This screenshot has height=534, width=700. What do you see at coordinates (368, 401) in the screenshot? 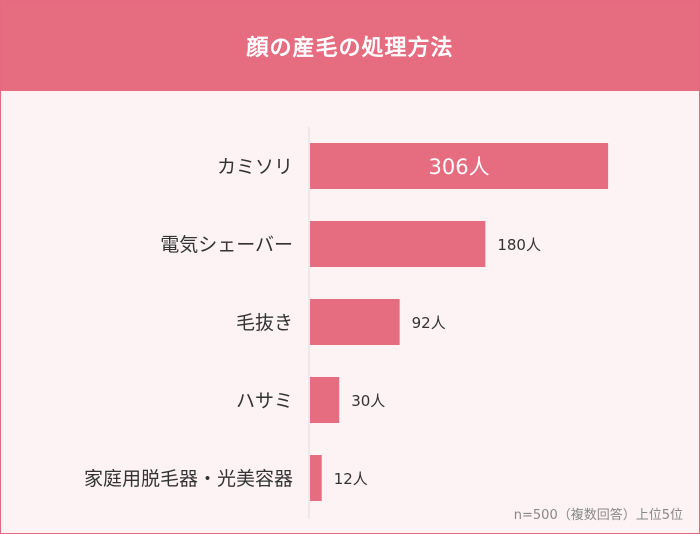
I see `value-label: 30人` at bounding box center [368, 401].